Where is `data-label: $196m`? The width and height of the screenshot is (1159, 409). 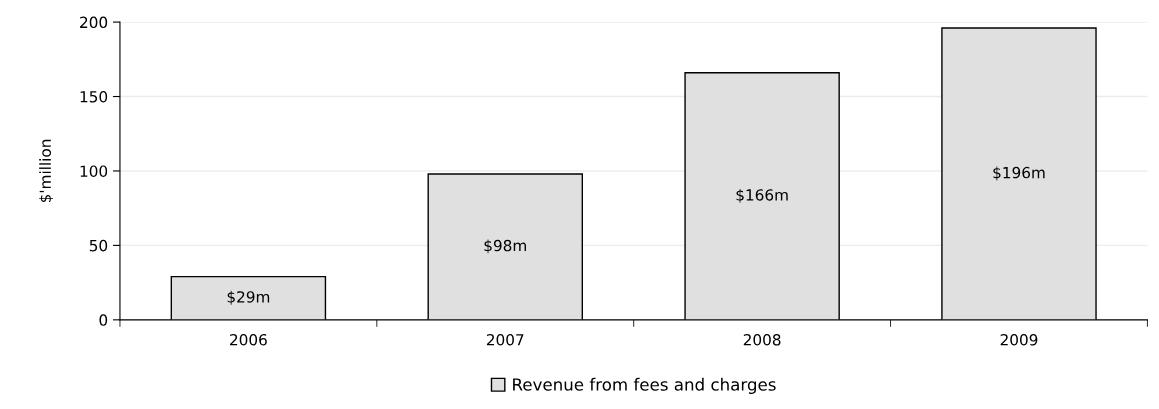 data-label: $196m is located at coordinates (1019, 173).